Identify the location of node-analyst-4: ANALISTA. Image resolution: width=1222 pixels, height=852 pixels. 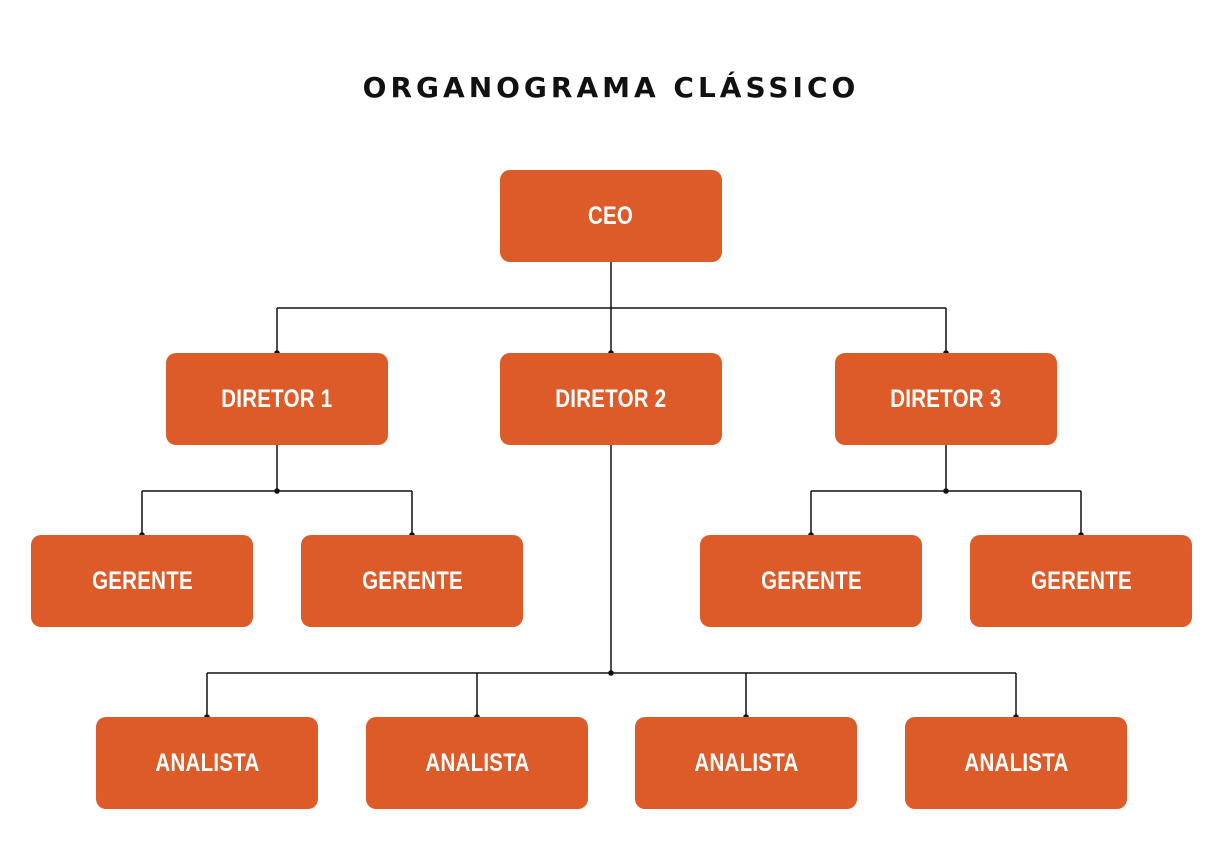
(1016, 763).